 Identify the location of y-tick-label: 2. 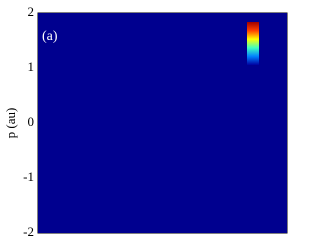
(31, 11).